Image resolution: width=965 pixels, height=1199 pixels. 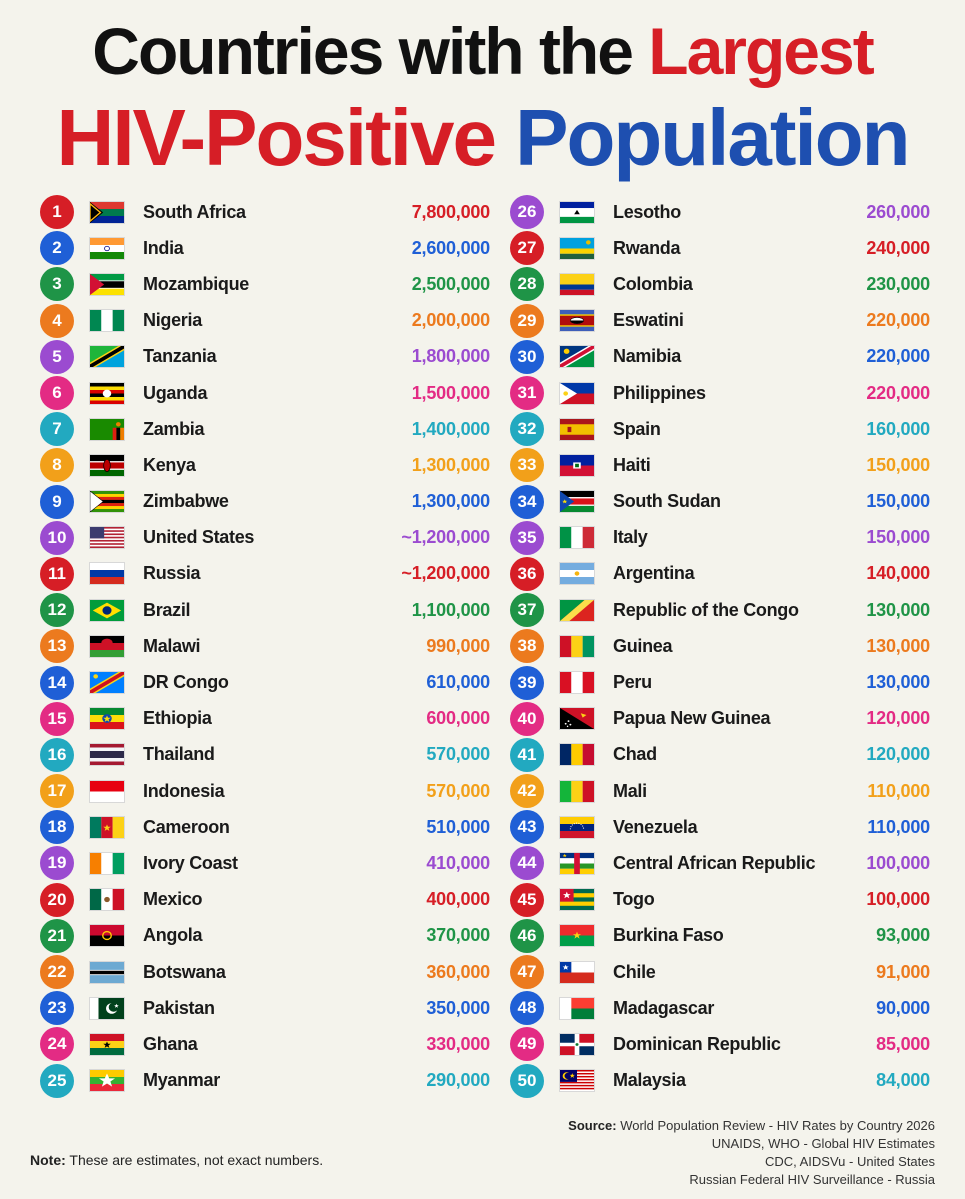 What do you see at coordinates (527, 356) in the screenshot?
I see `rank-badge: 30` at bounding box center [527, 356].